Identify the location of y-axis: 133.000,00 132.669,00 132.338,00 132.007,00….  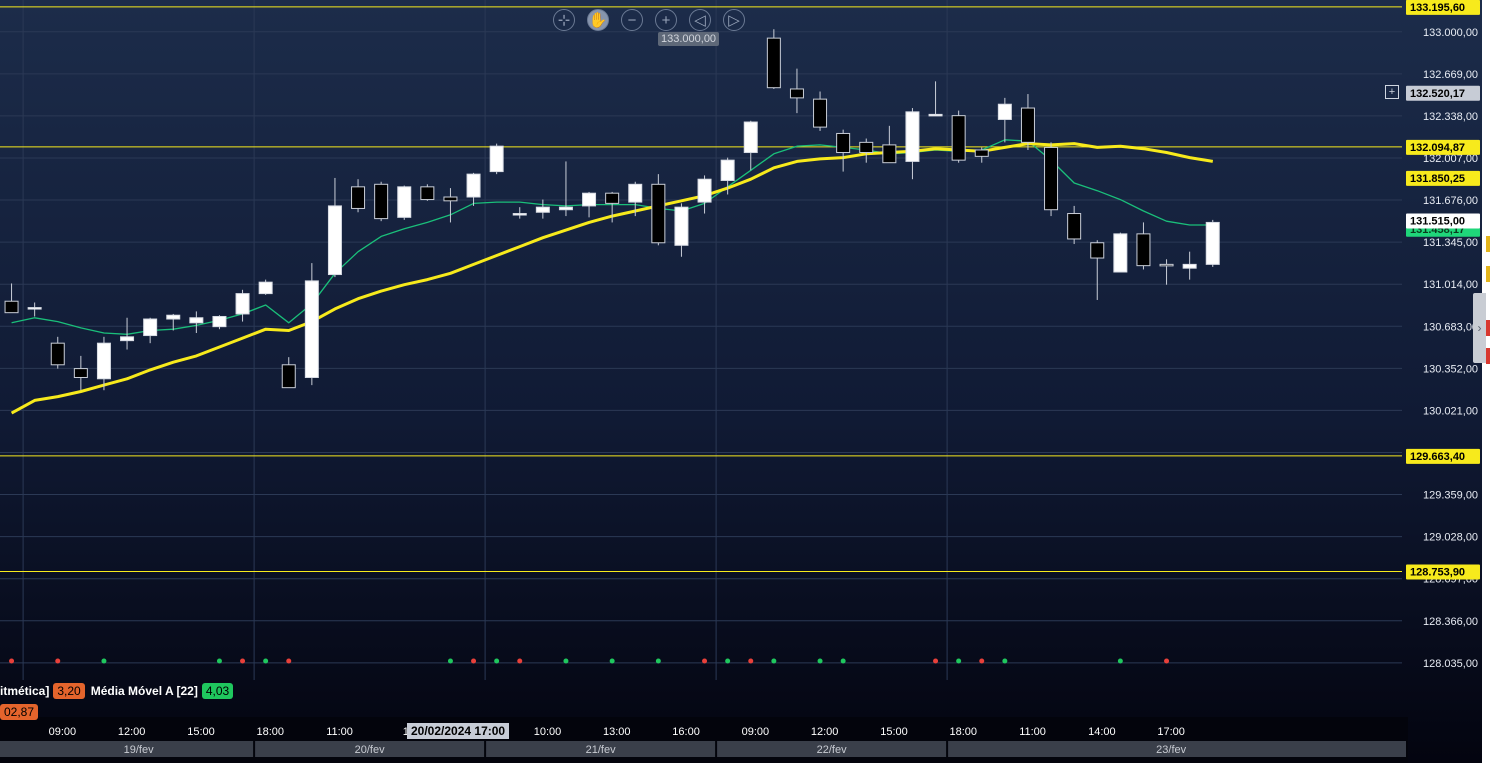
(1450, 348).